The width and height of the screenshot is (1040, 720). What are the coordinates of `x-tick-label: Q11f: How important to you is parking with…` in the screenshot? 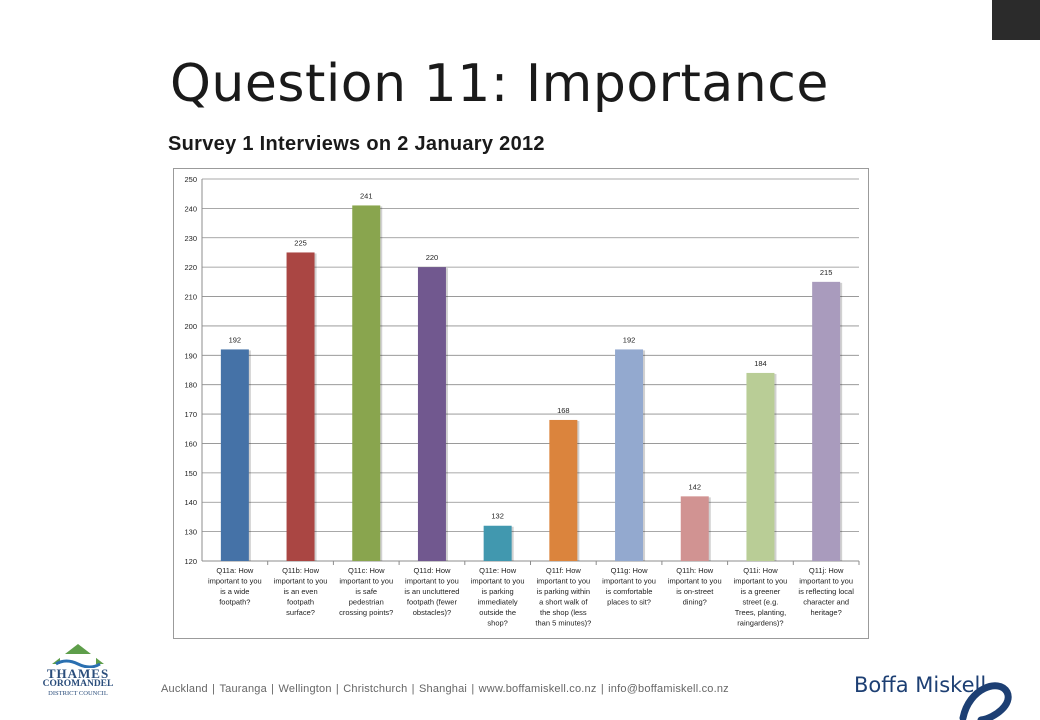 It's located at (563, 597).